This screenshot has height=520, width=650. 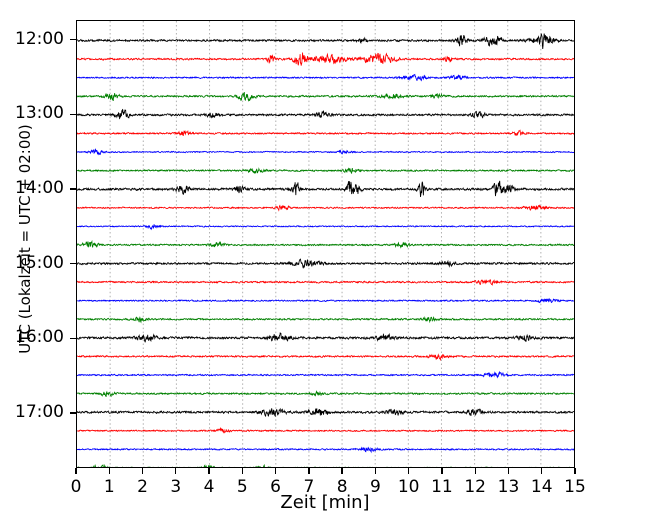 What do you see at coordinates (209, 487) in the screenshot?
I see `x-tick-label: 4` at bounding box center [209, 487].